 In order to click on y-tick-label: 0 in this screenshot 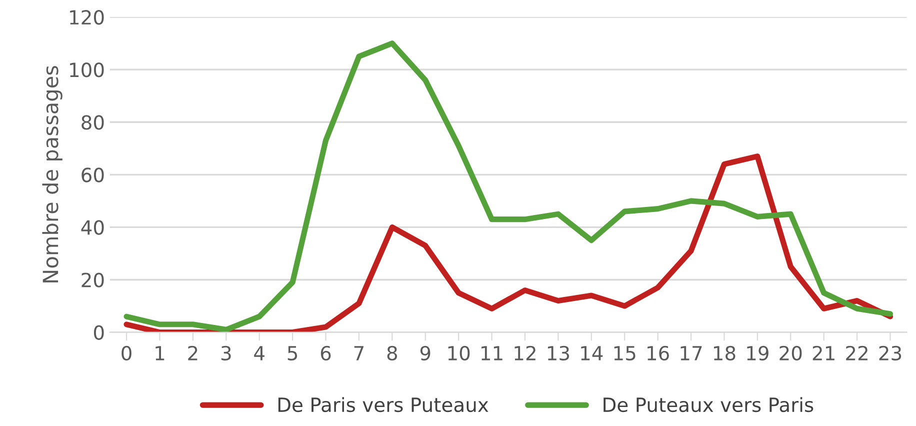, I will do `click(99, 332)`.